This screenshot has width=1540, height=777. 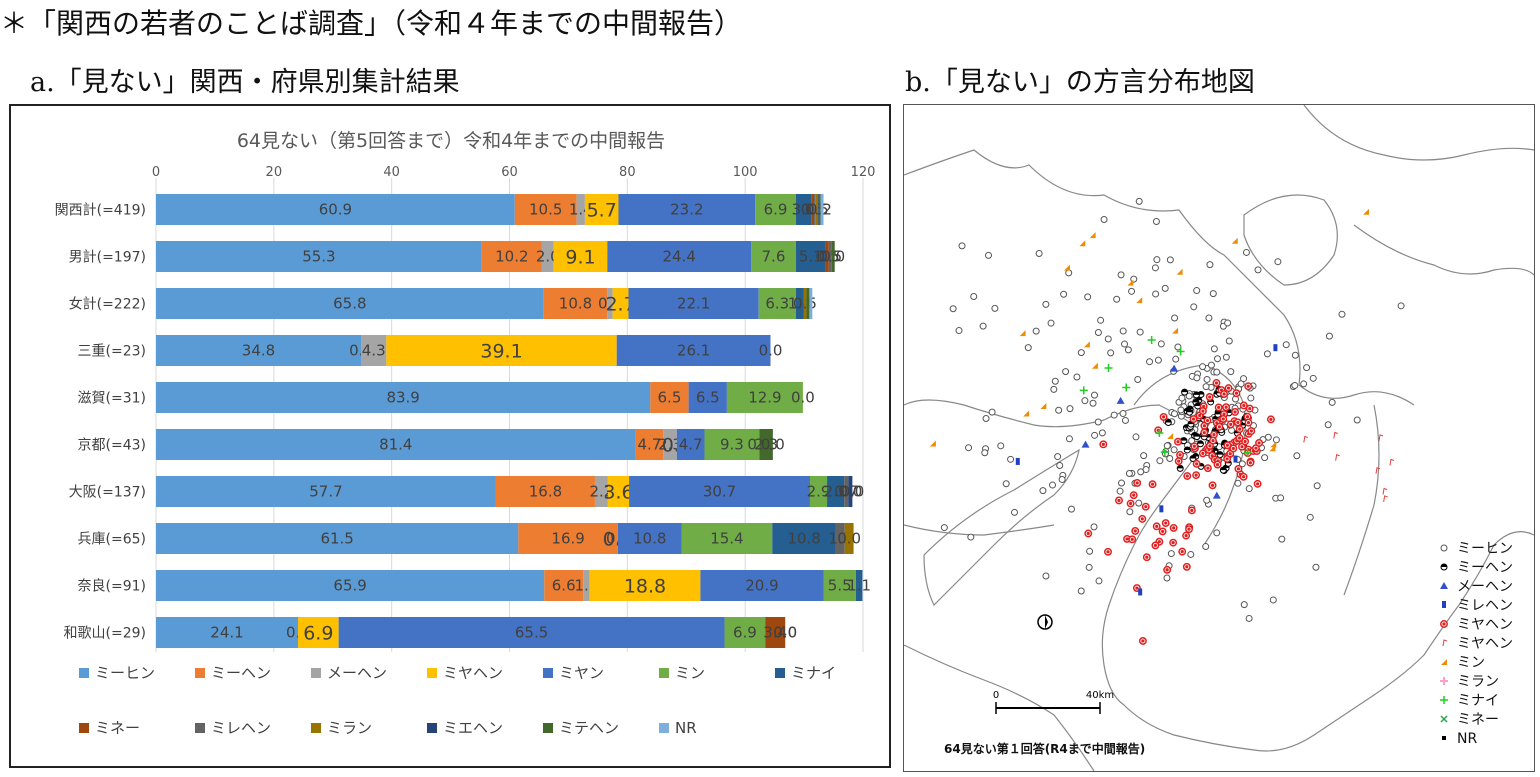 I want to click on data-label: 4.7, so click(x=649, y=445).